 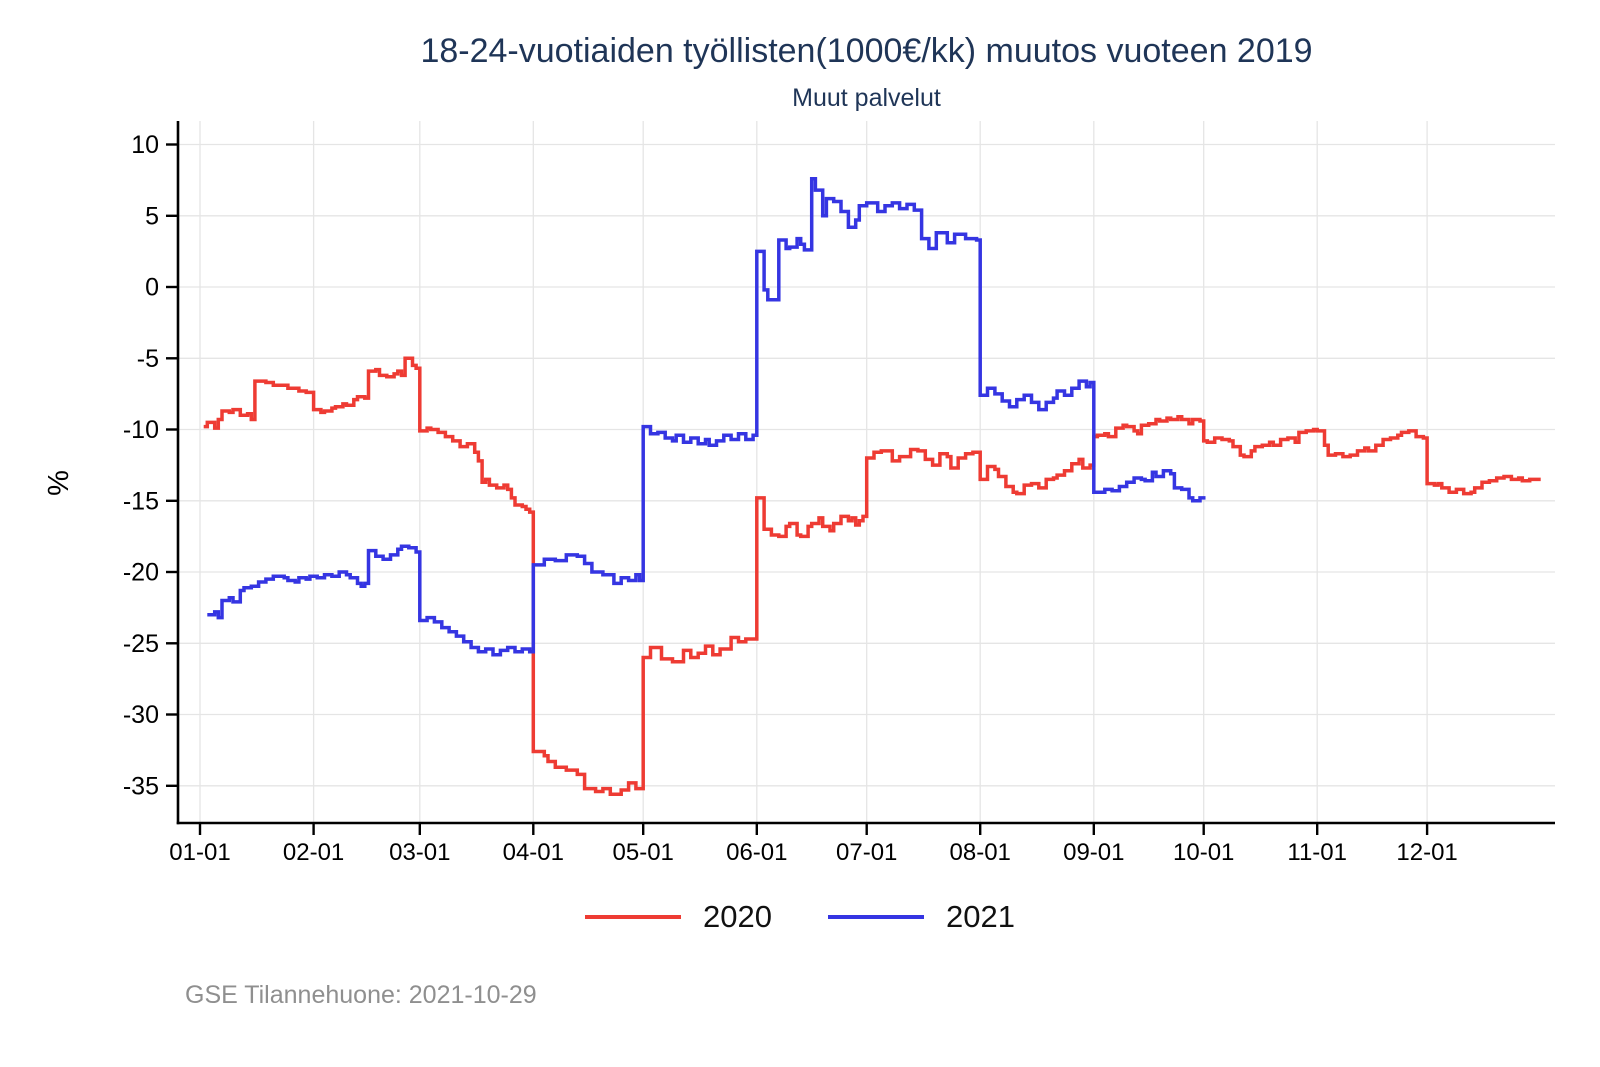 I want to click on legend-item-2020: 2020, so click(x=678, y=917).